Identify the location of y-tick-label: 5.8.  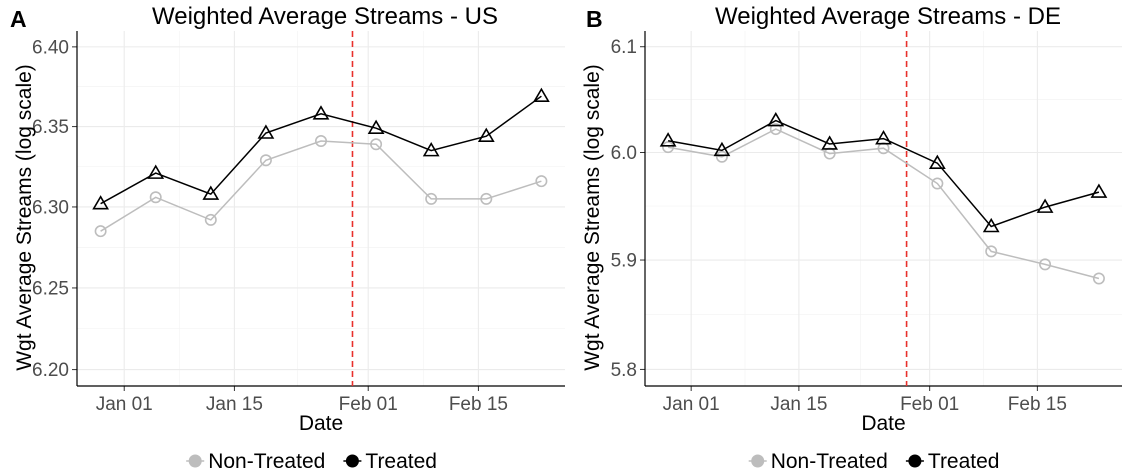
(624, 370).